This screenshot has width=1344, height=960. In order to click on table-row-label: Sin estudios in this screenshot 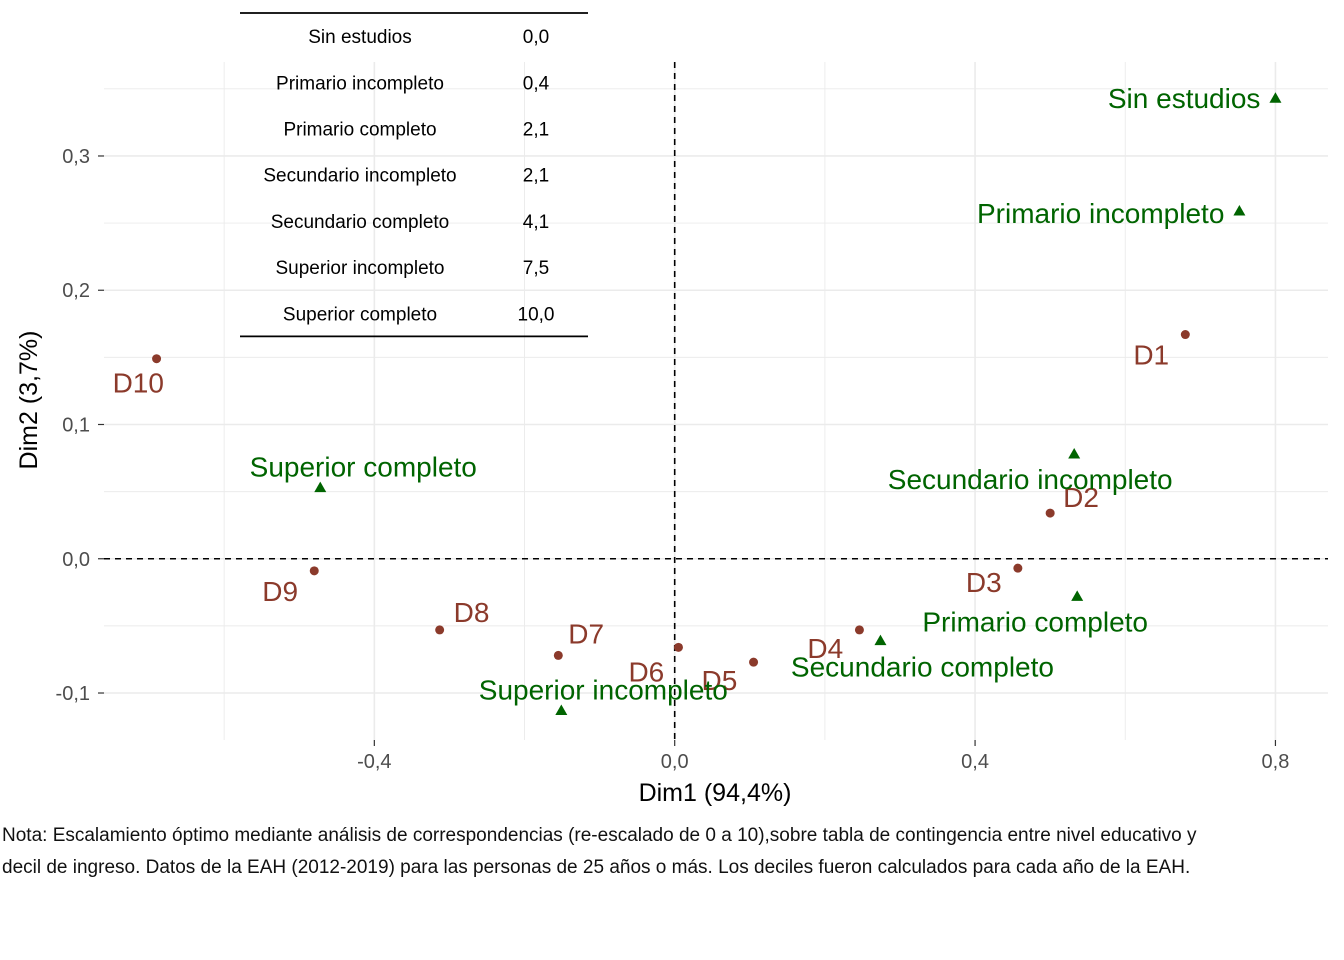, I will do `click(360, 37)`.